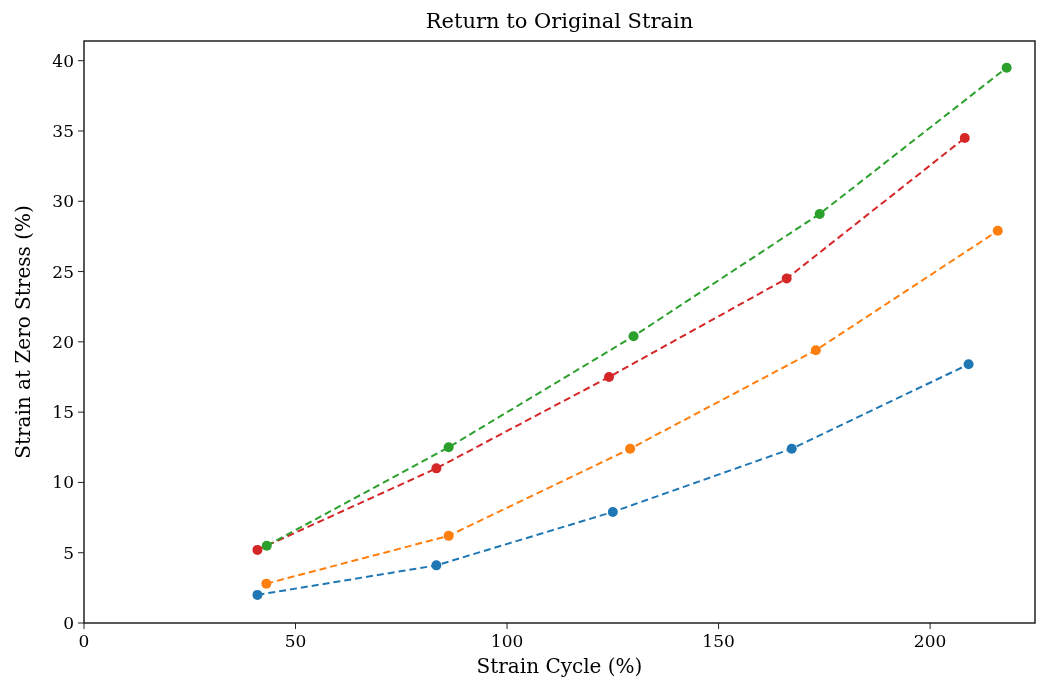 This screenshot has height=681, width=1041. I want to click on y-tick-label: 15, so click(63, 412).